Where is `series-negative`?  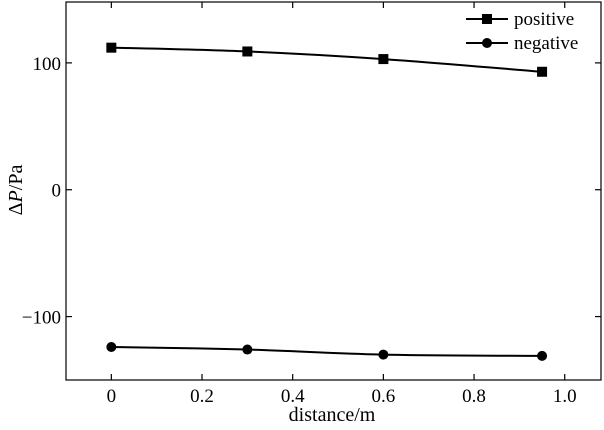 series-negative is located at coordinates (327, 351).